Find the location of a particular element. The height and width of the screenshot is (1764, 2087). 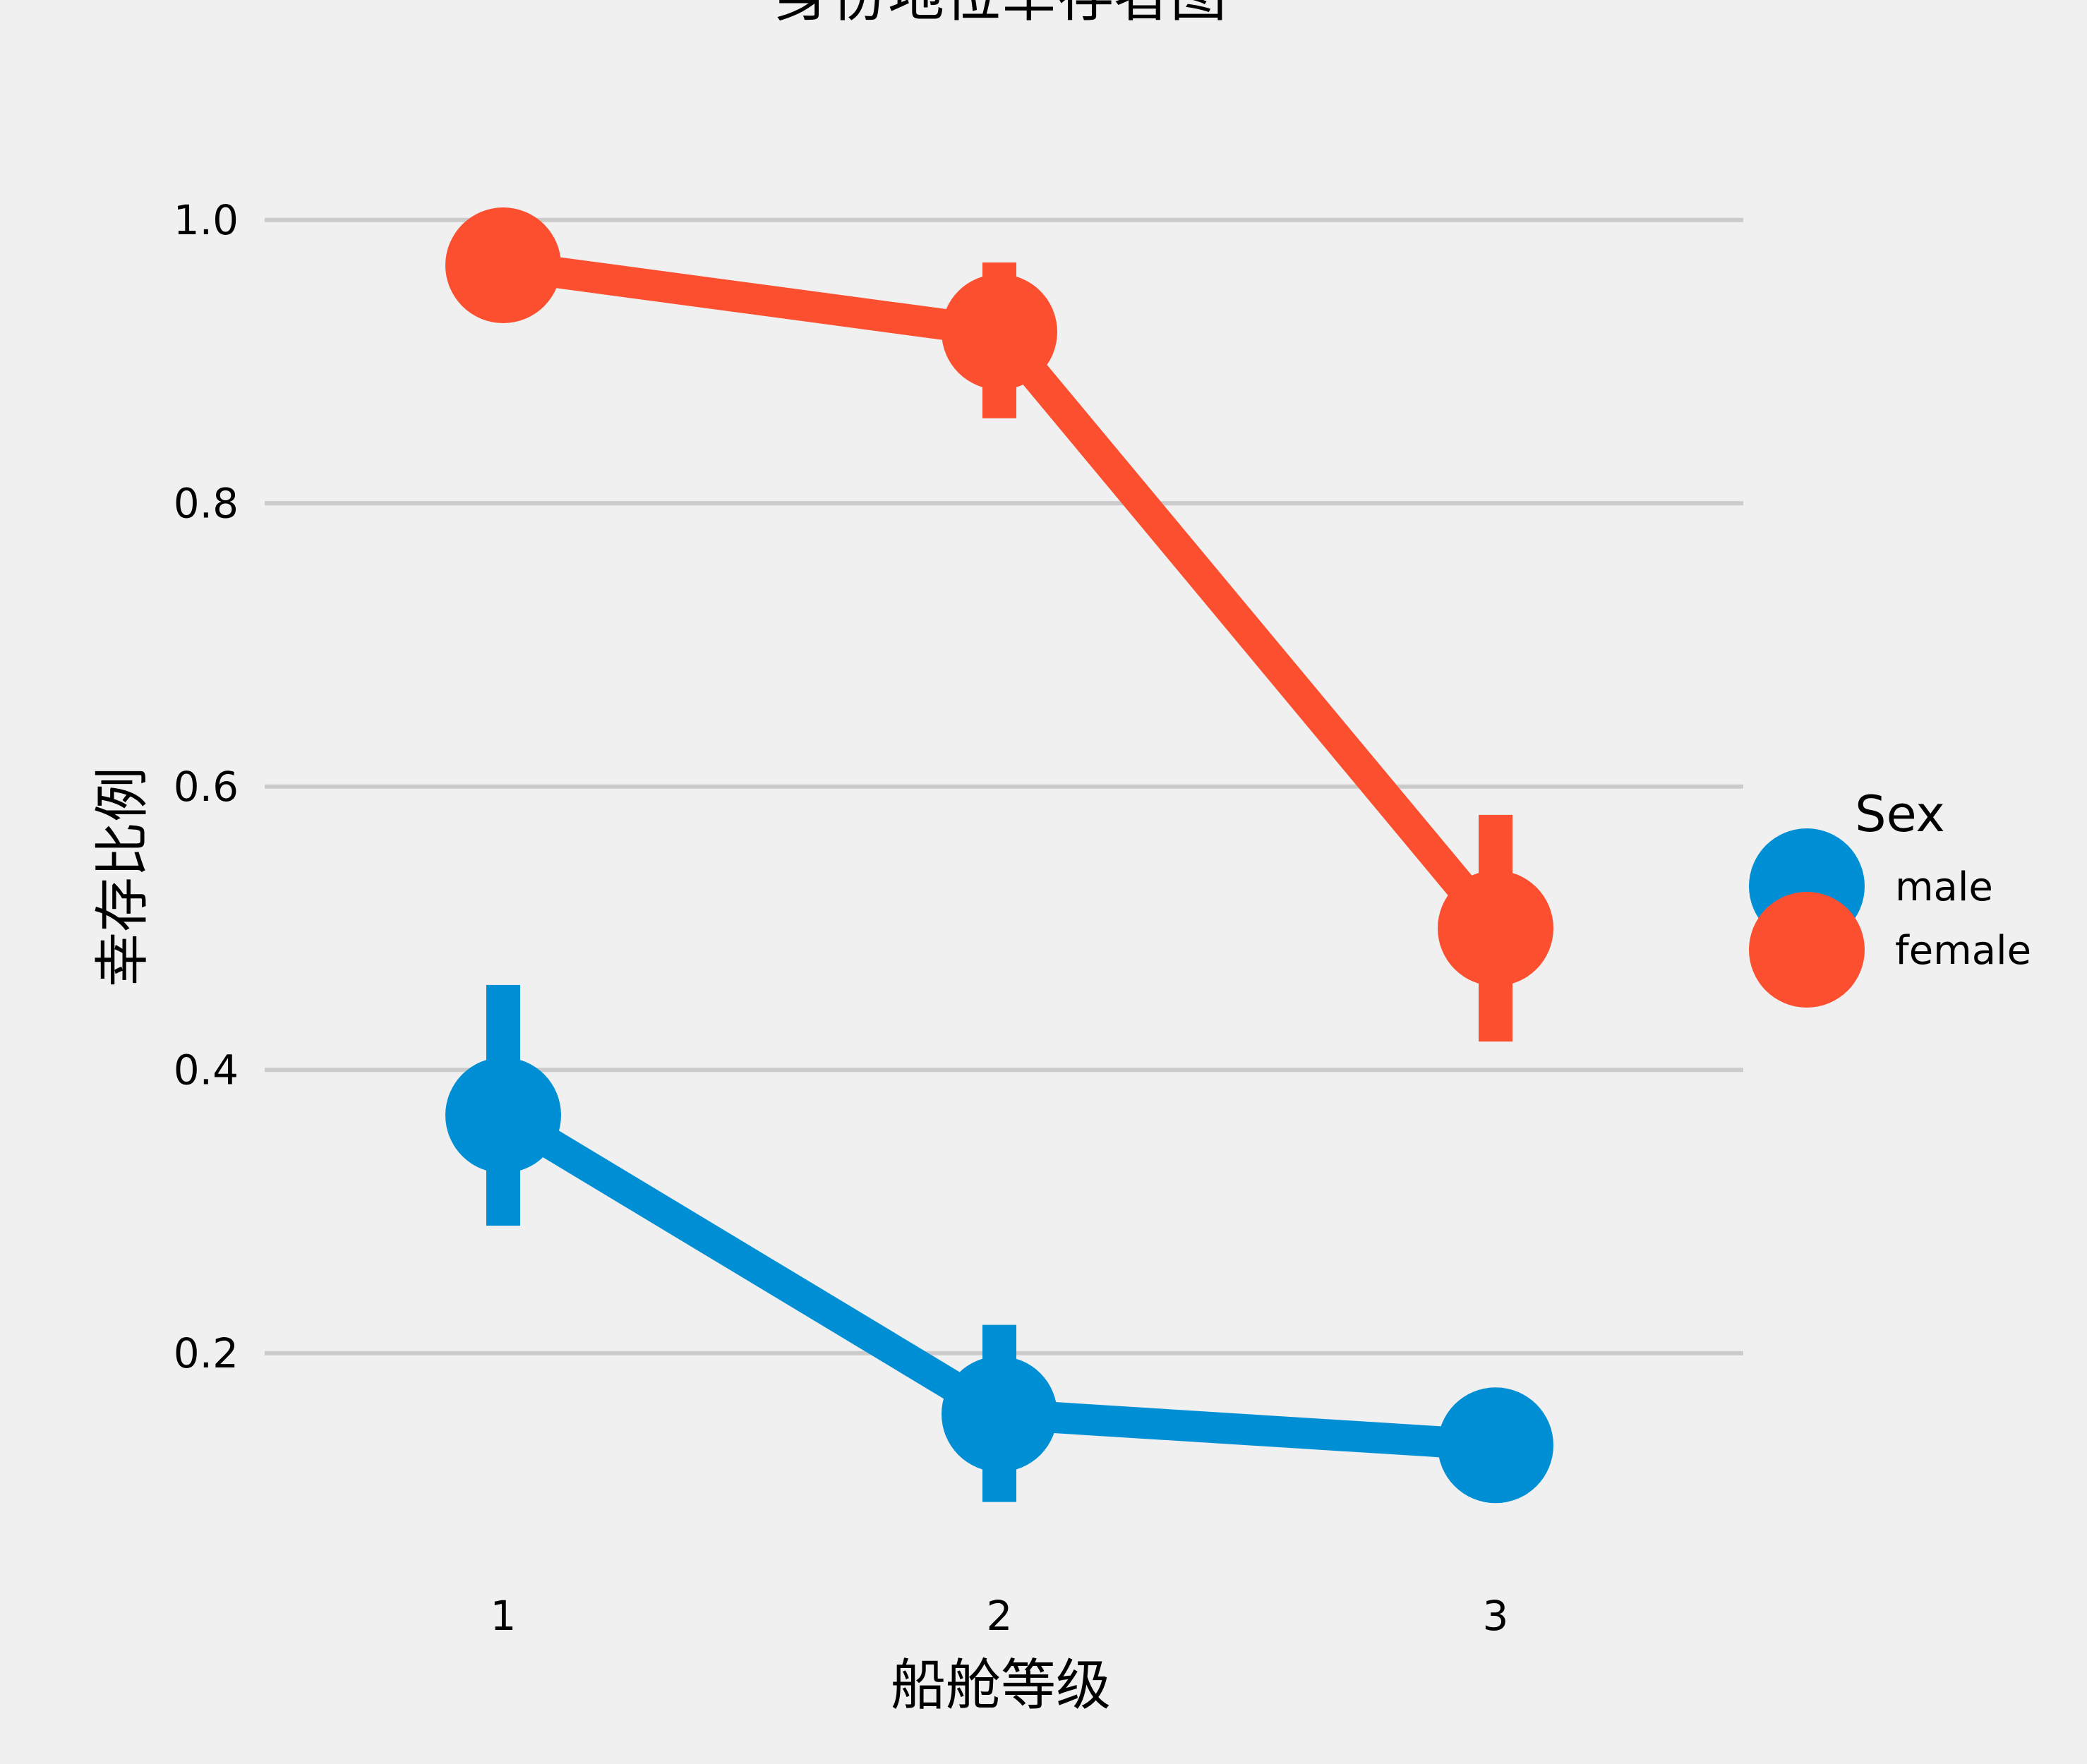

y-tick-label: 0.6 is located at coordinates (206, 787).